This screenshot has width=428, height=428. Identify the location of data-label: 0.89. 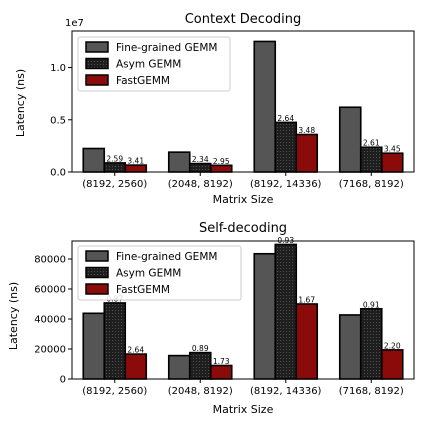
(200, 348).